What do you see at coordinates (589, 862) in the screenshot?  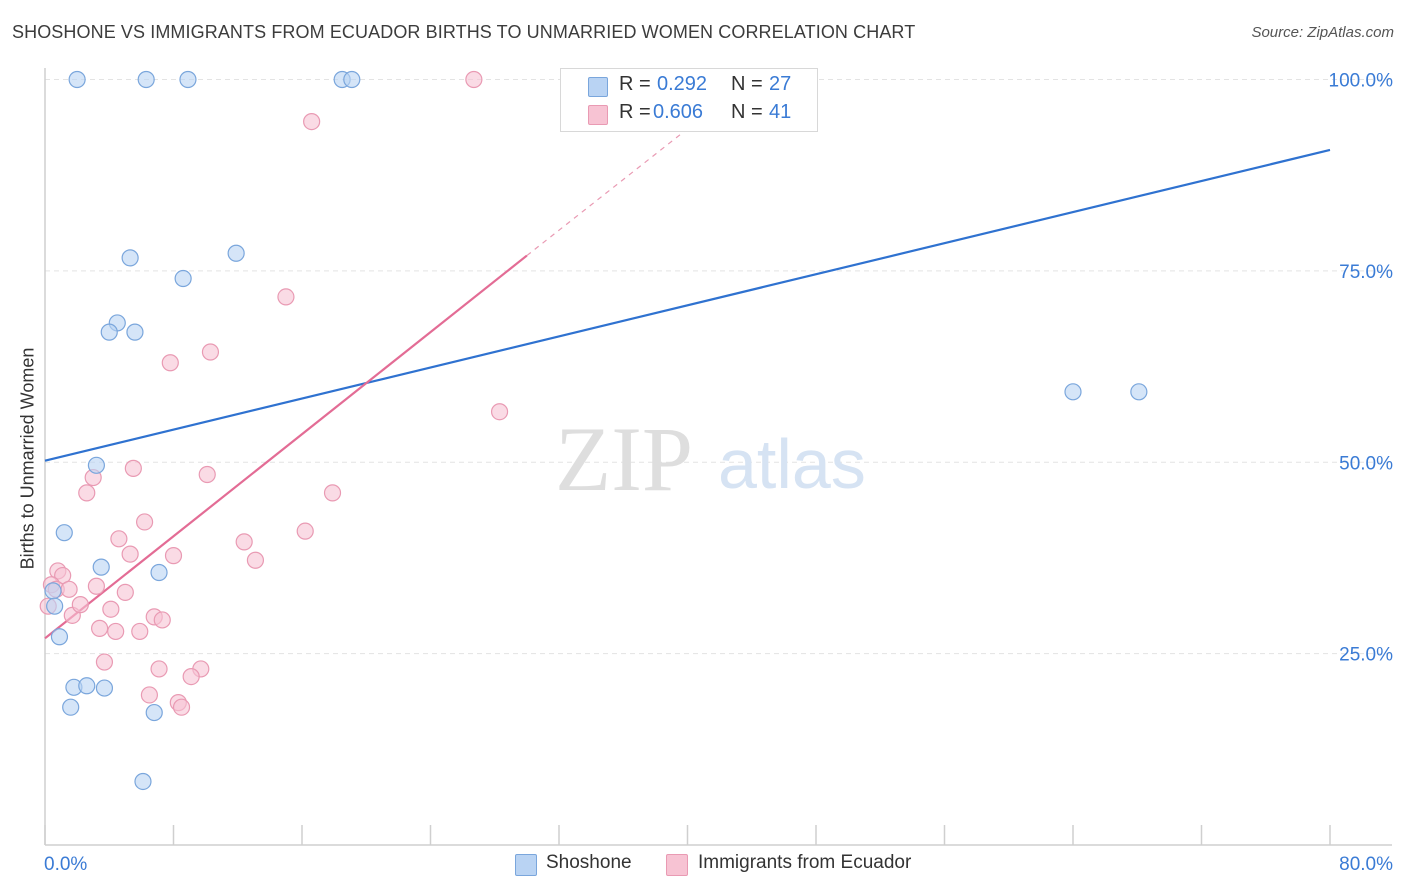 I see `series-label-shoshone: Shoshone` at bounding box center [589, 862].